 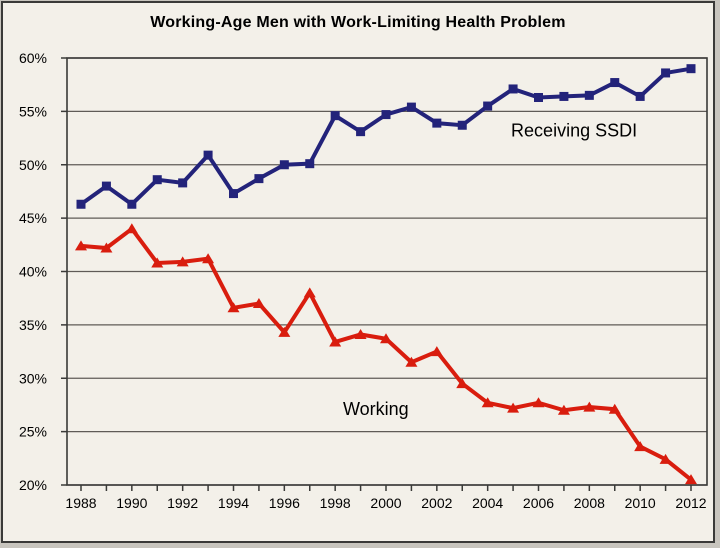 What do you see at coordinates (589, 503) in the screenshot?
I see `x-axis-label: 2008` at bounding box center [589, 503].